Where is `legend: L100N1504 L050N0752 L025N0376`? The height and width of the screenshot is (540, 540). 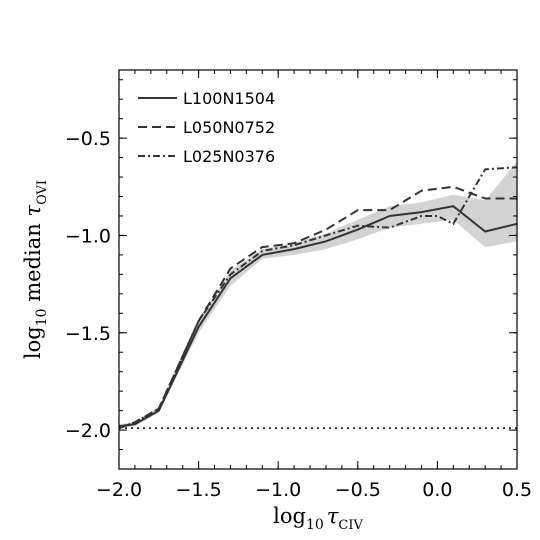
legend: L100N1504 L050N0752 L025N0376 is located at coordinates (206, 127).